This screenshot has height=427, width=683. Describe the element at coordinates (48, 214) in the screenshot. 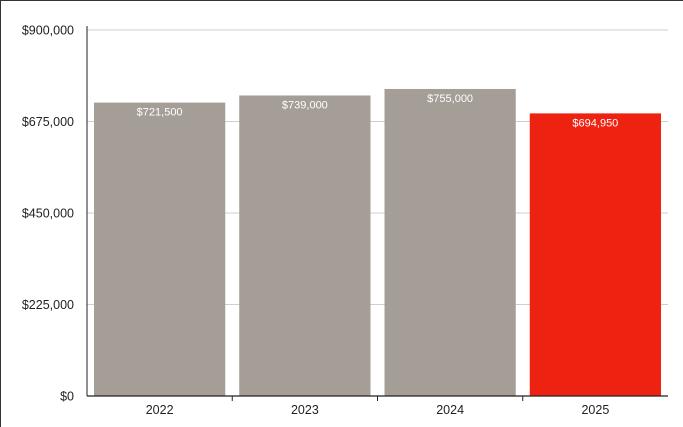

I see `y-tick-label: $450,000` at that location.